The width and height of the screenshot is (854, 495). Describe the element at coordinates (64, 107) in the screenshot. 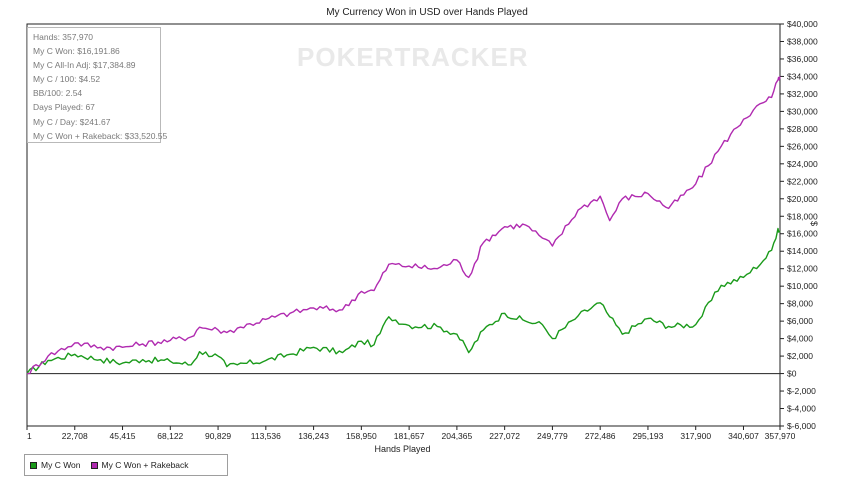

I see `stat-days-played: Days Played: 67` at that location.